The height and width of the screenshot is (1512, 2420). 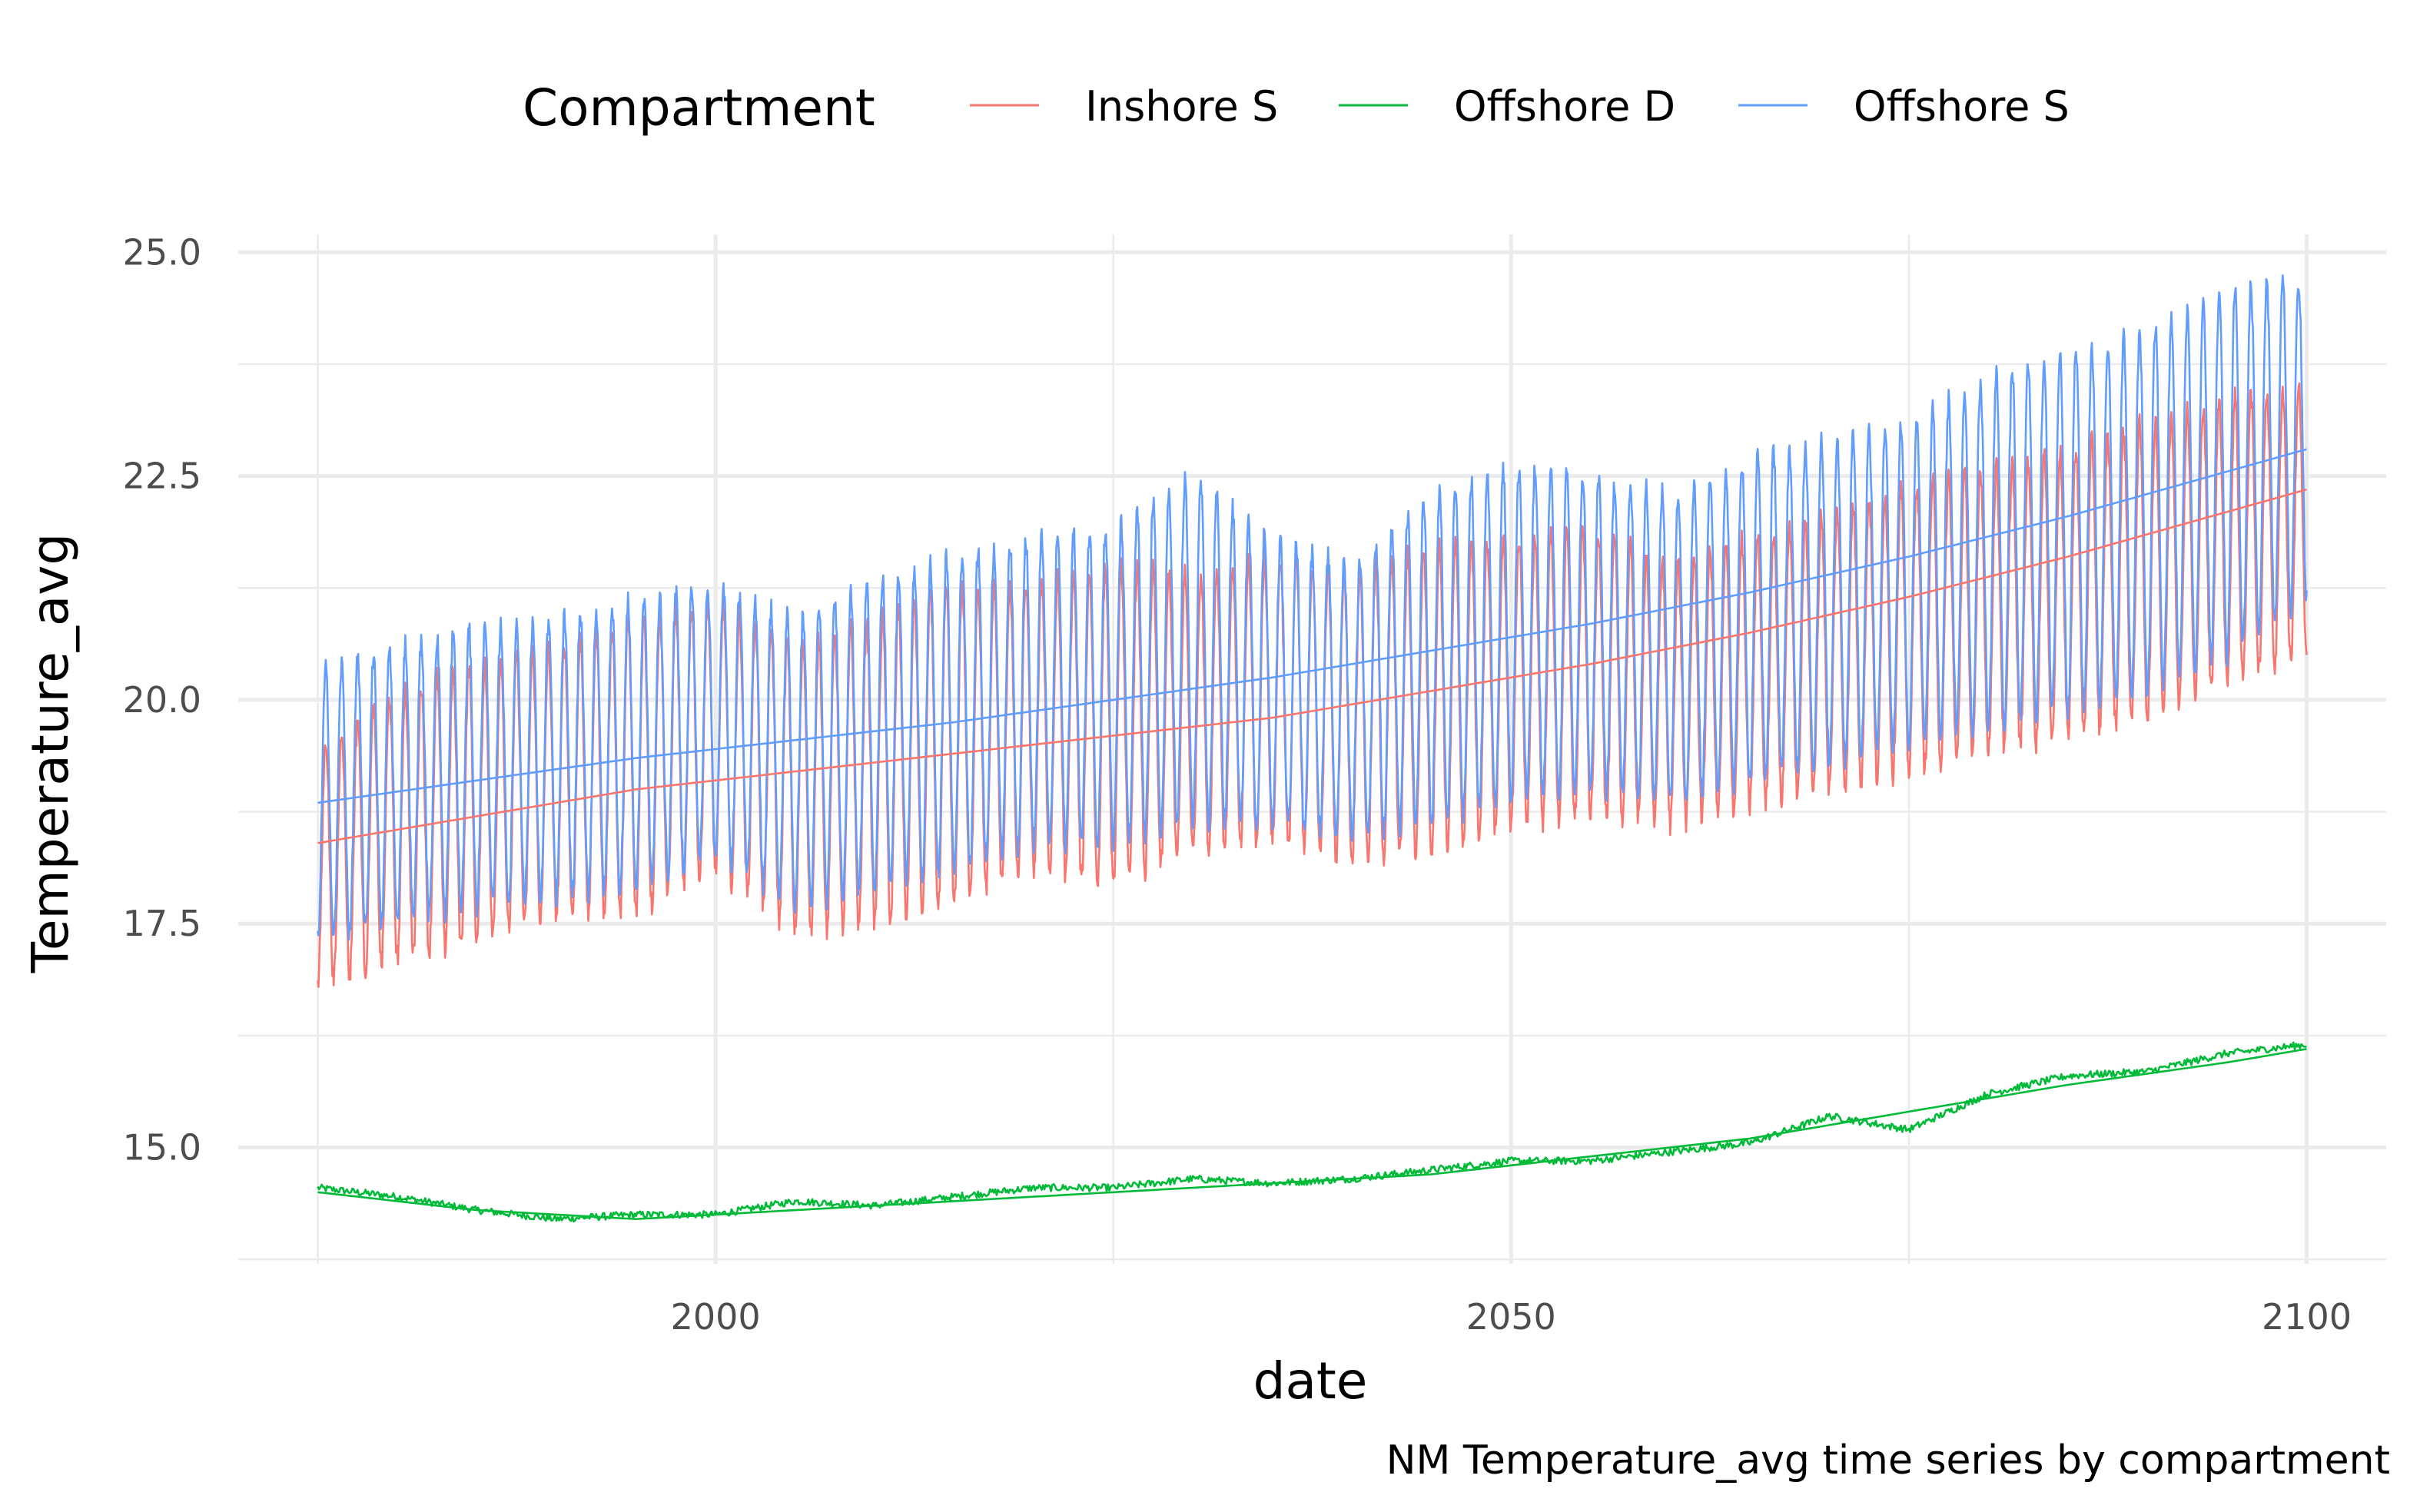 I want to click on y-axis-ticks: 15.0 17.5 20.0 22.5 25.0, so click(x=162, y=699).